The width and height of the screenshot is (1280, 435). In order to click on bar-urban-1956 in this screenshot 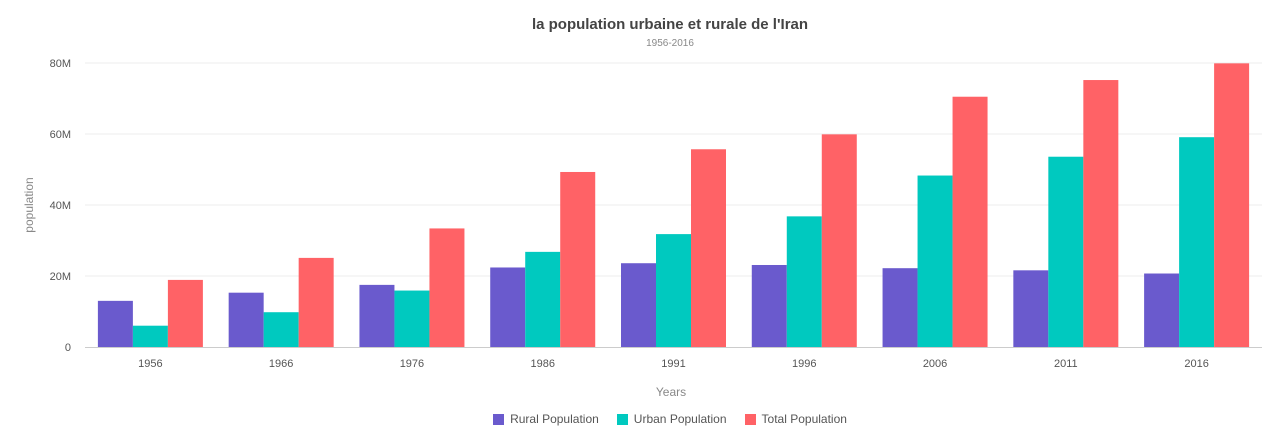, I will do `click(150, 336)`.